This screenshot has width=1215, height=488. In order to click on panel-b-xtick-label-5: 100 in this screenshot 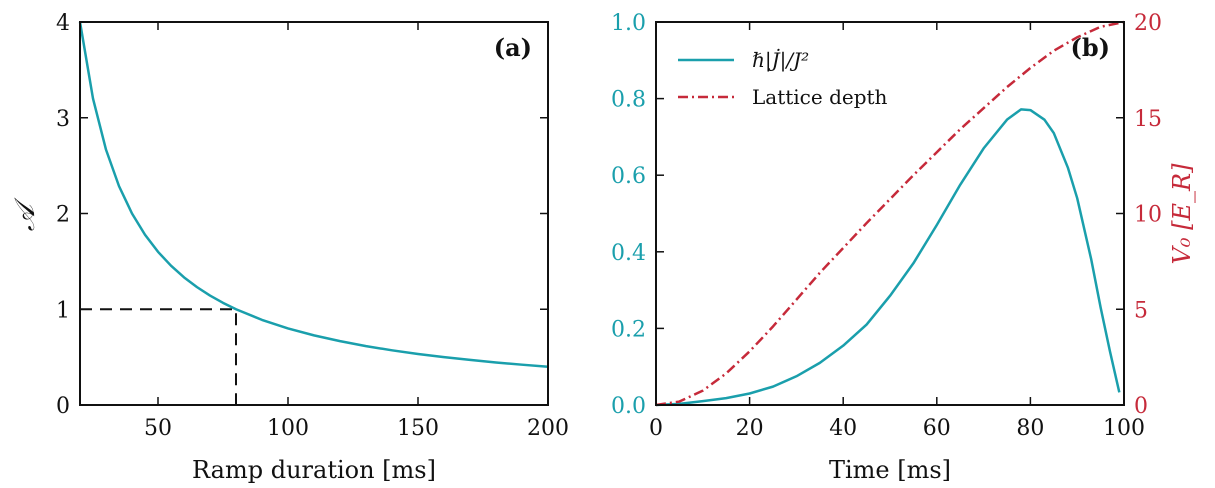, I will do `click(1124, 428)`.